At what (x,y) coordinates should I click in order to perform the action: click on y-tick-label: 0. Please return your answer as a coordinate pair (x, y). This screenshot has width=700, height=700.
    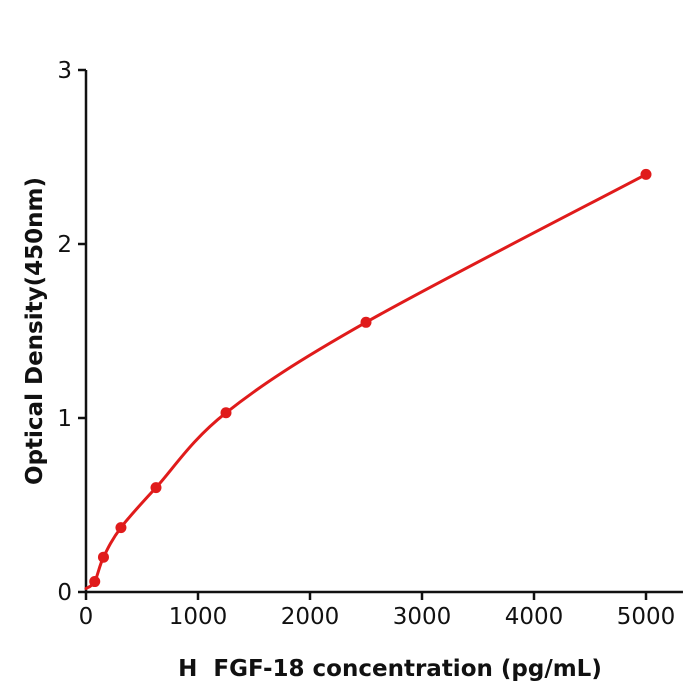
    Looking at the image, I should click on (64, 593).